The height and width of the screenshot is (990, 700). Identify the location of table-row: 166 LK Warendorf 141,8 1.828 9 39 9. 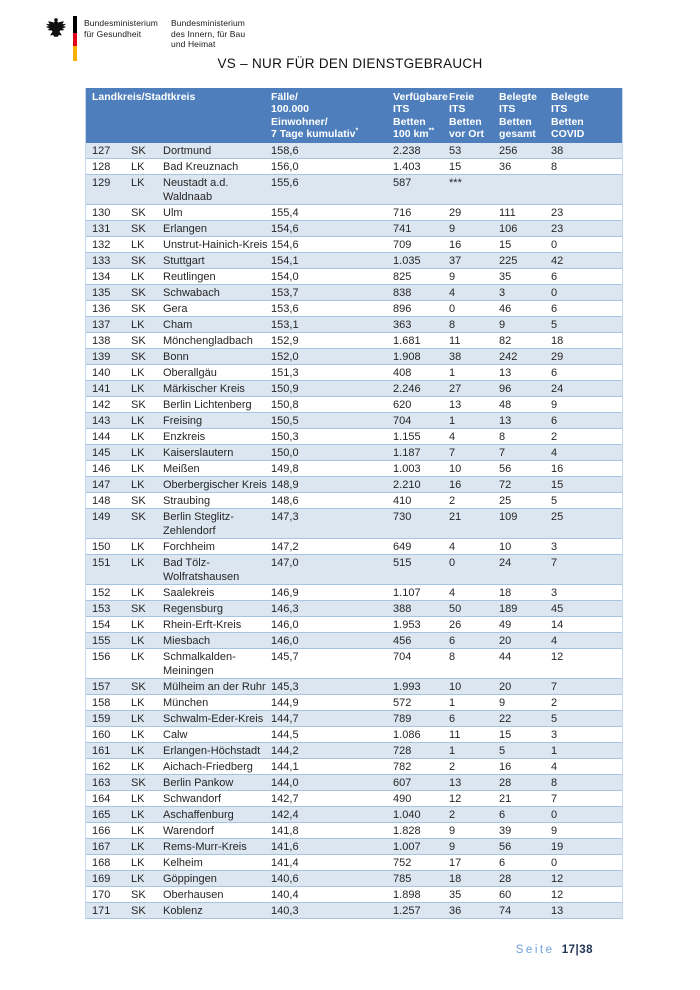
(354, 831).